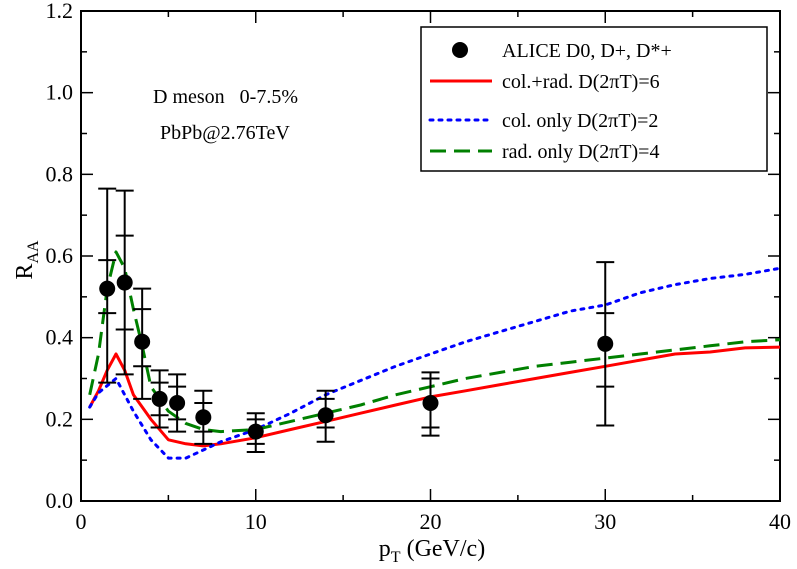  What do you see at coordinates (60, 92) in the screenshot?
I see `y-tick-label: 1.0` at bounding box center [60, 92].